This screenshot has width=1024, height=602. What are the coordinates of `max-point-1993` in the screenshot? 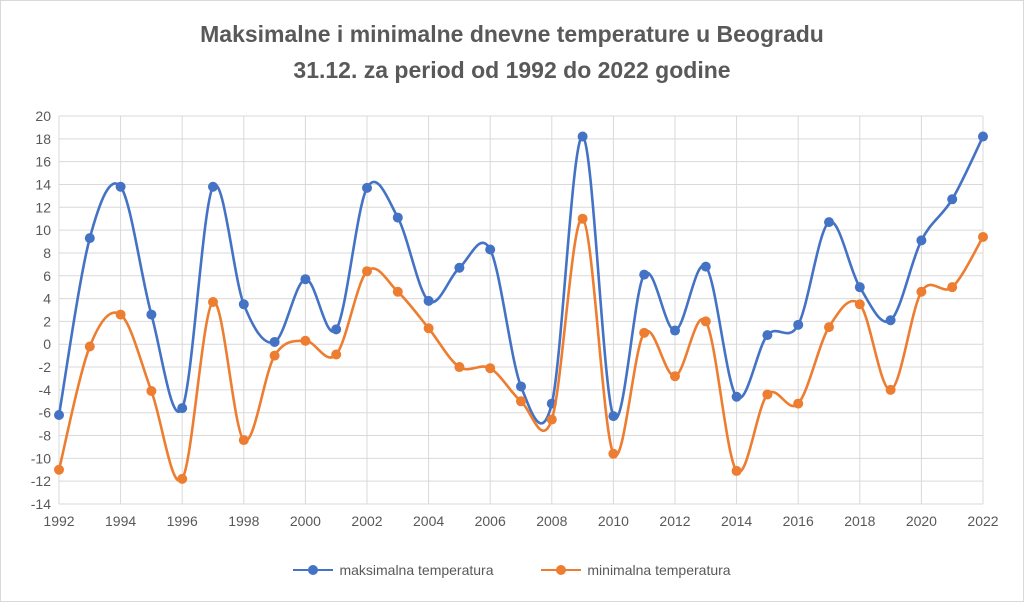 It's located at (89, 238).